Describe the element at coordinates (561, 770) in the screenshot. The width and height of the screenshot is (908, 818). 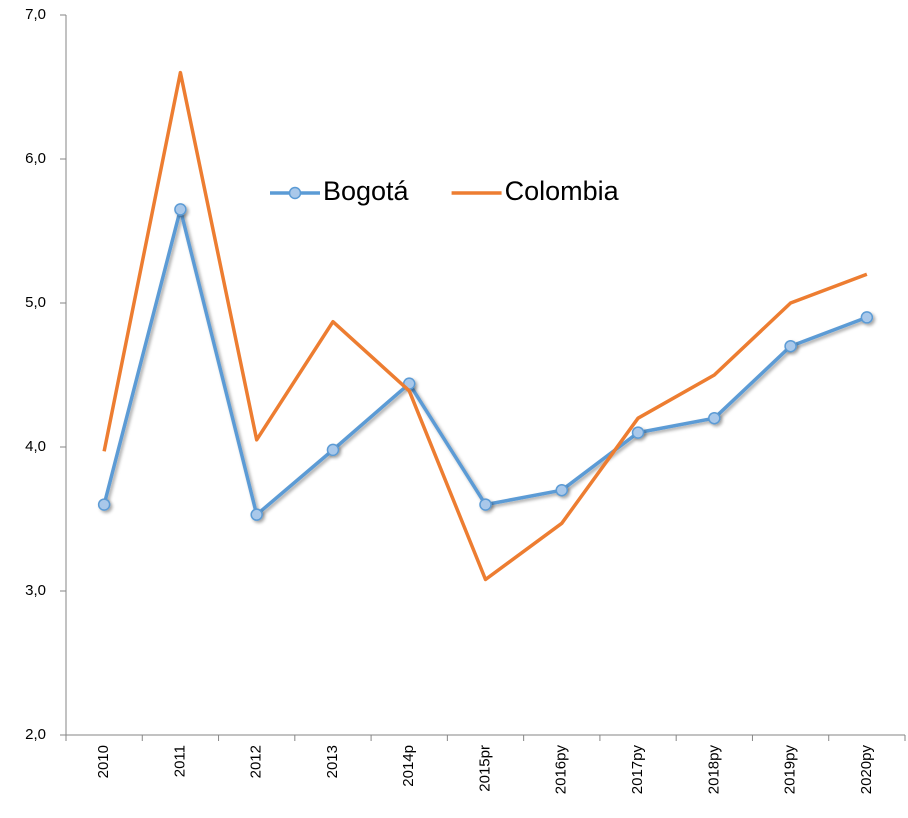
I see `x-tick-label: 2016py` at that location.